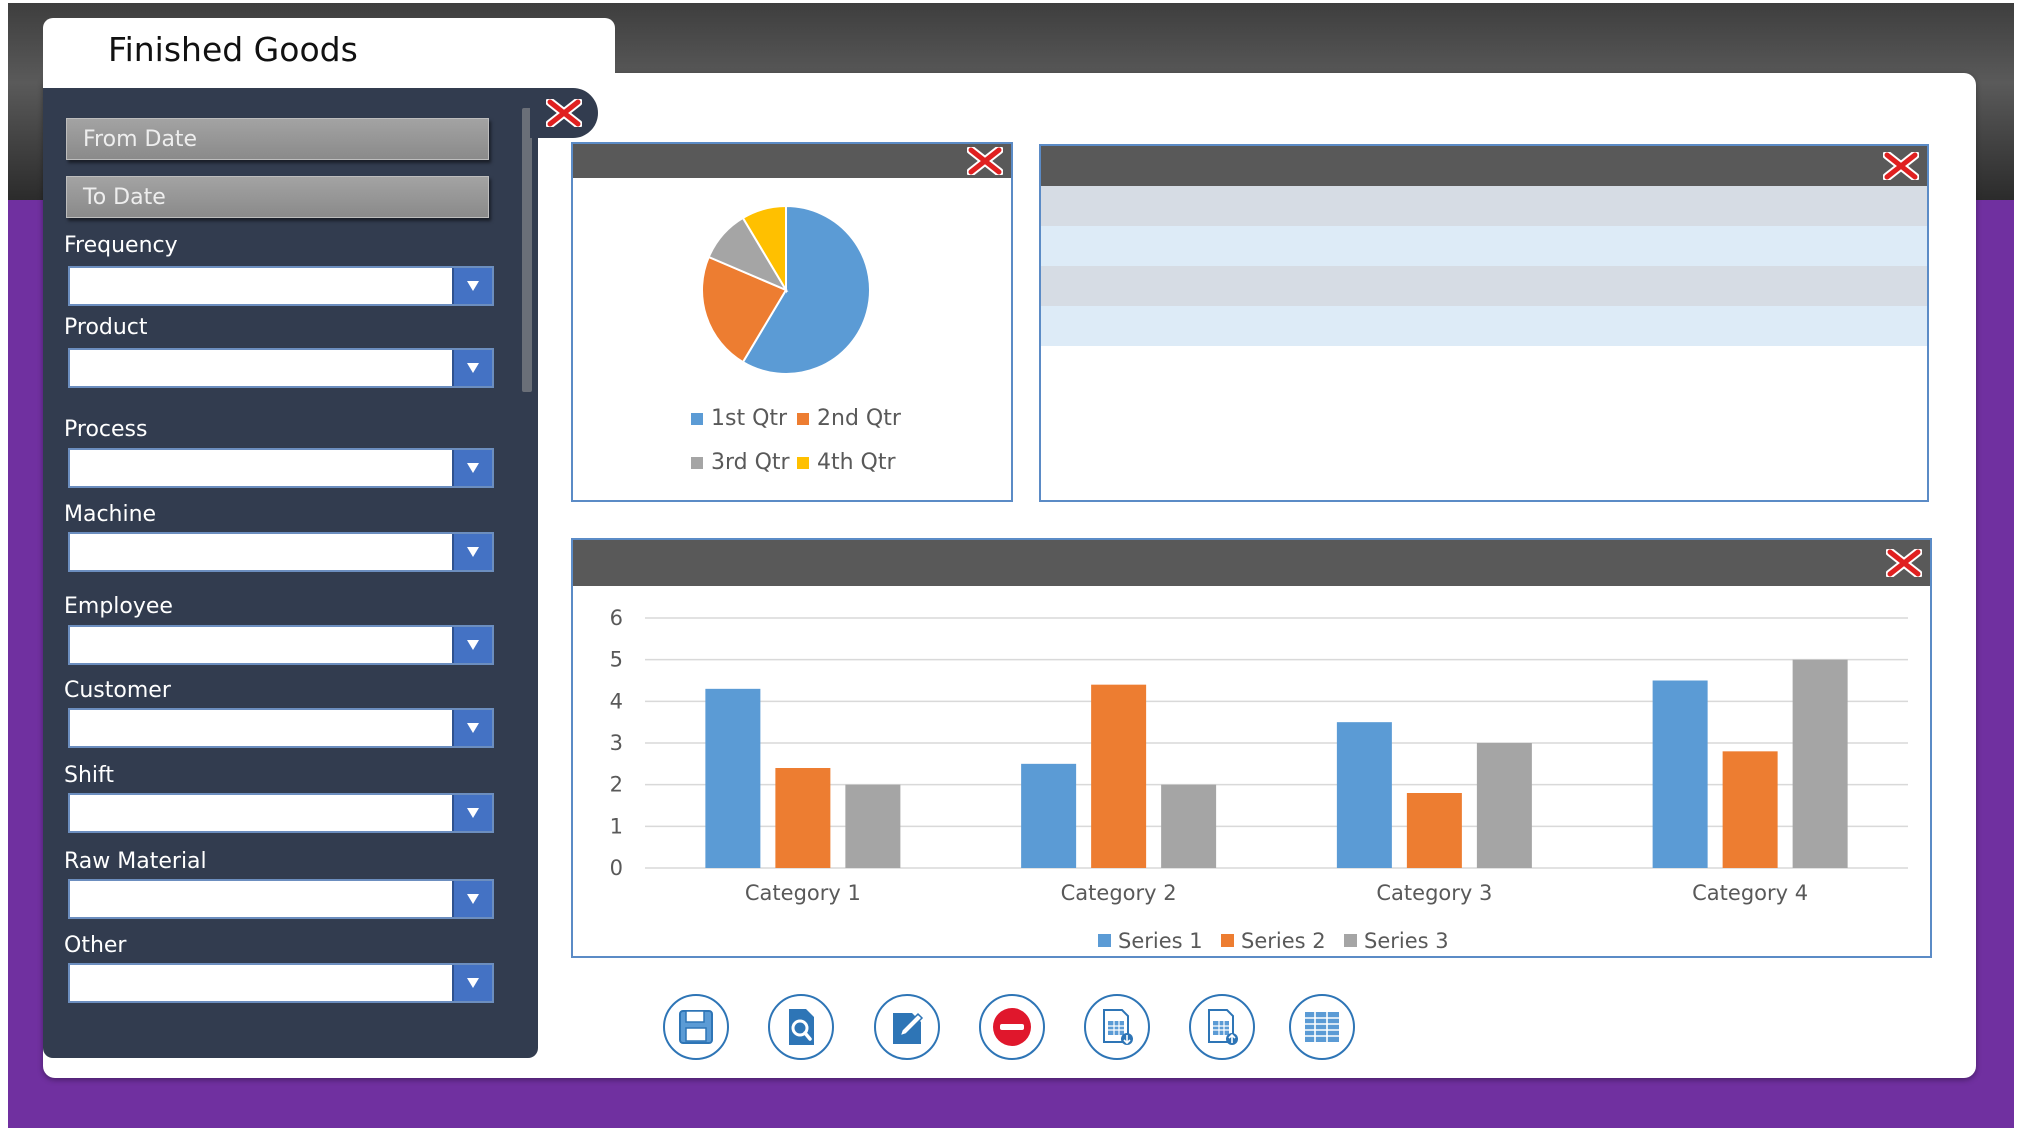 This screenshot has height=1128, width=2018. I want to click on save-button, so click(696, 1027).